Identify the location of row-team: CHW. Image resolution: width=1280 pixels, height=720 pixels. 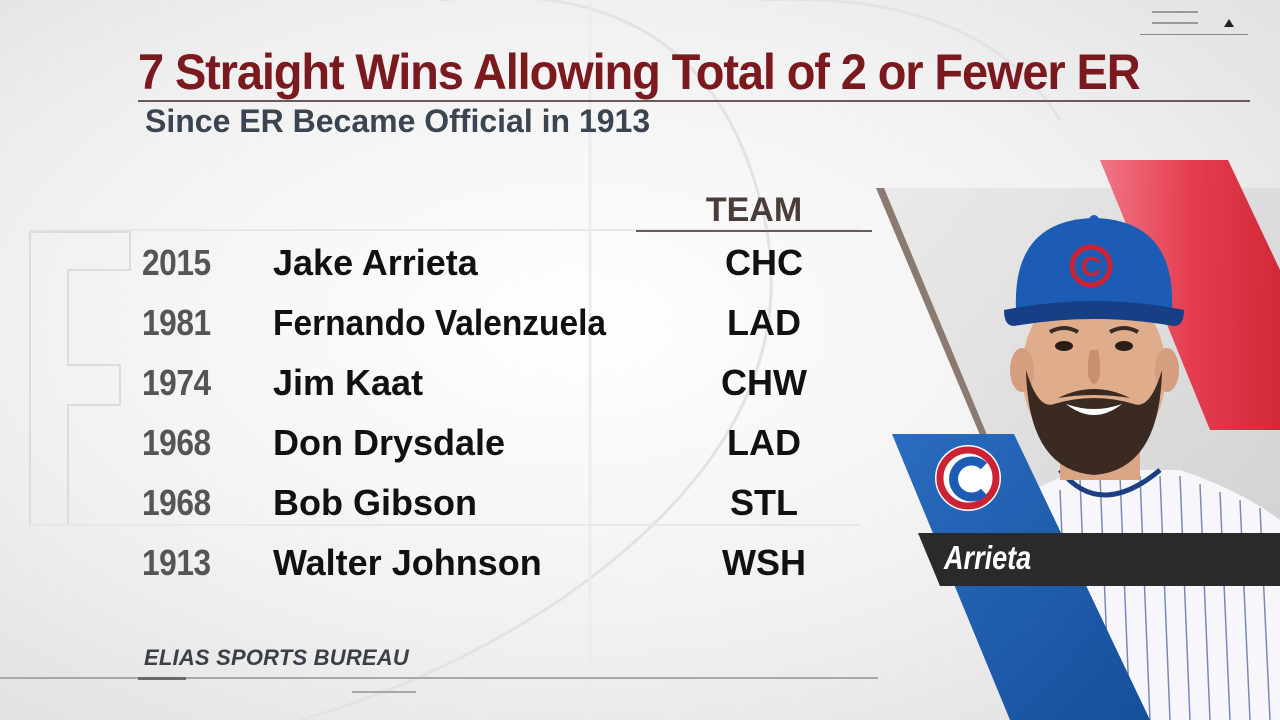
(764, 382).